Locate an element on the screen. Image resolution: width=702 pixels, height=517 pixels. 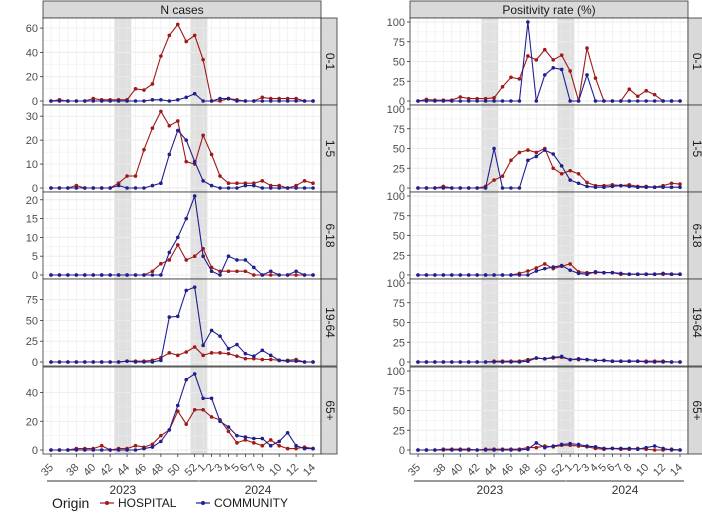
x-tick-label: 48 is located at coordinates (524, 470).